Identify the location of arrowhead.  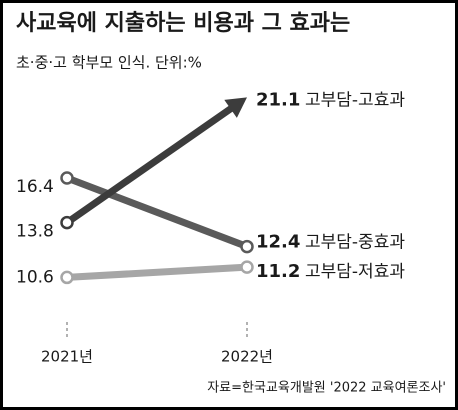
(235, 107).